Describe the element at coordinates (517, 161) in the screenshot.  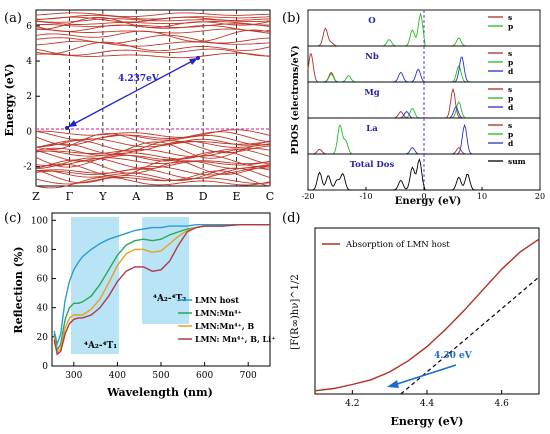
I see `legend-label-sum: sum` at that location.